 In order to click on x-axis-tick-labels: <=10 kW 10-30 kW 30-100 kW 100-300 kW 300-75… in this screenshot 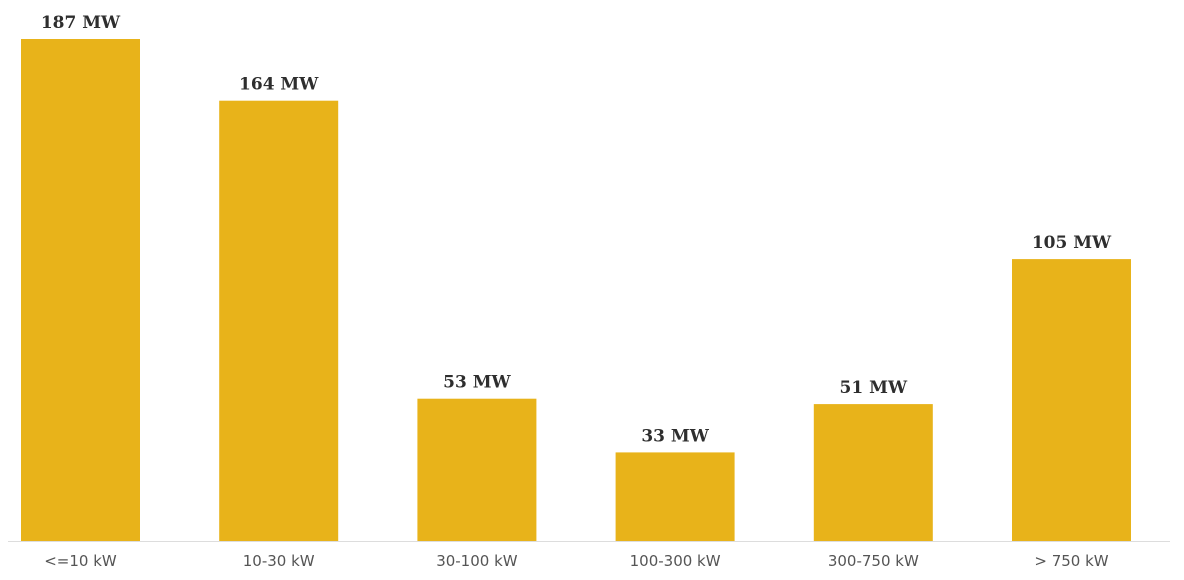, I will do `click(576, 561)`.